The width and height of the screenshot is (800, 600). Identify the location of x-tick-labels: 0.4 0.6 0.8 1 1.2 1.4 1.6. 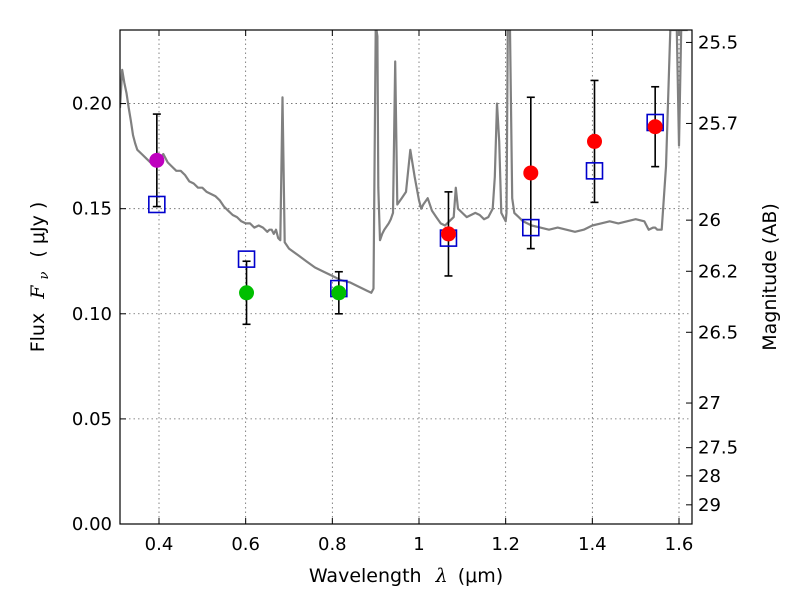
(419, 544).